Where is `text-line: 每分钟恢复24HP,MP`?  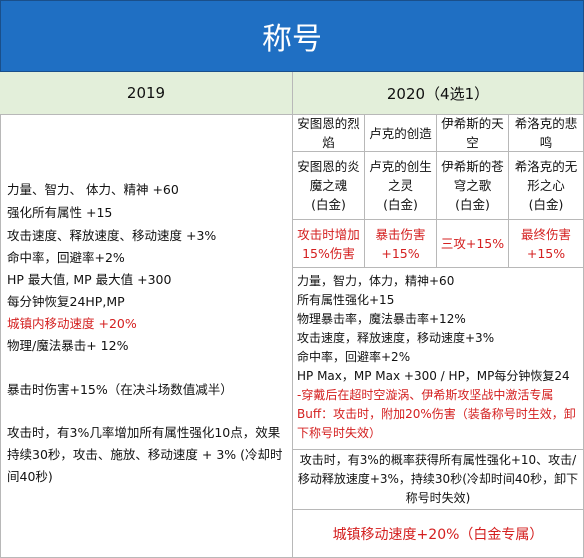 text-line: 每分钟恢复24HP,MP is located at coordinates (66, 301).